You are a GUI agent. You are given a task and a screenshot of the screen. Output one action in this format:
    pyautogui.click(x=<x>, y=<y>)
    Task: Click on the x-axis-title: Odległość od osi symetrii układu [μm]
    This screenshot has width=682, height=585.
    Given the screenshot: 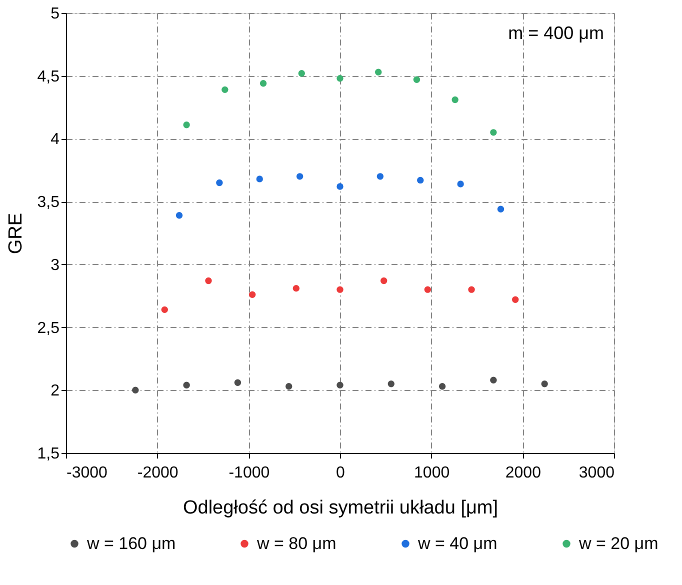 What is the action you would take?
    pyautogui.click(x=340, y=508)
    